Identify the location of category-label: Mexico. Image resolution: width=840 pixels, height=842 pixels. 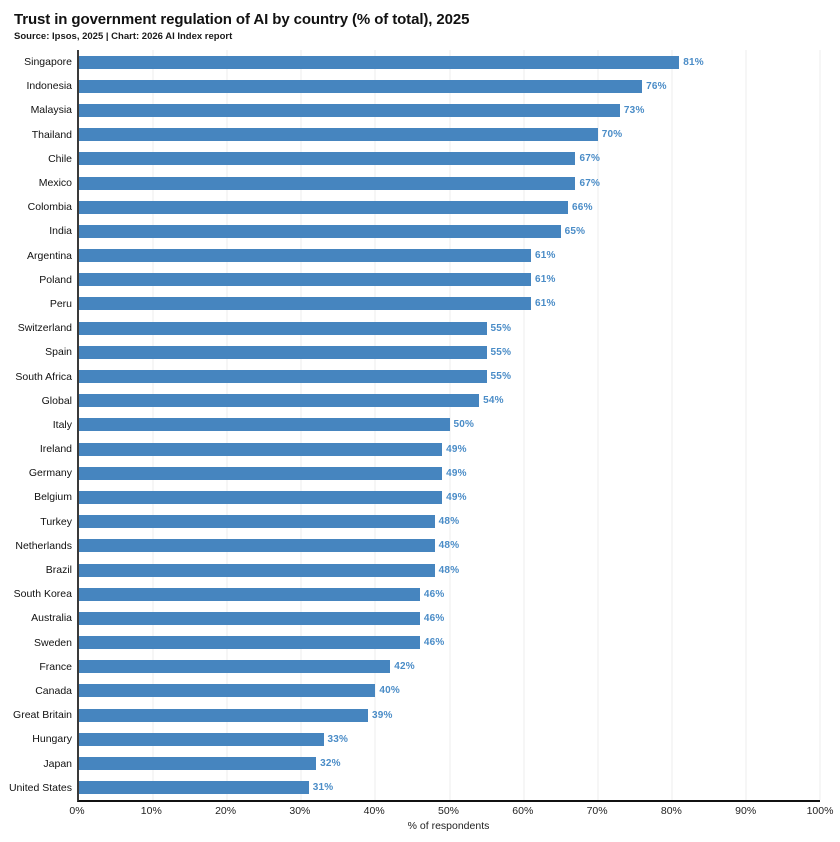
(55, 183).